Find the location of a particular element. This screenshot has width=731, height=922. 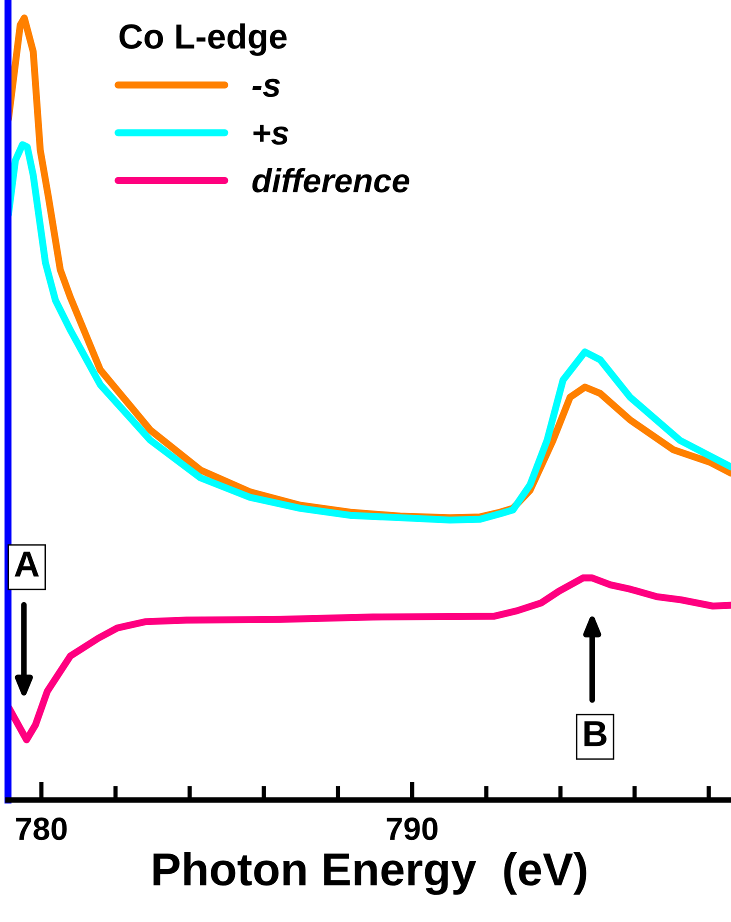

annotation: A is located at coordinates (26, 564).